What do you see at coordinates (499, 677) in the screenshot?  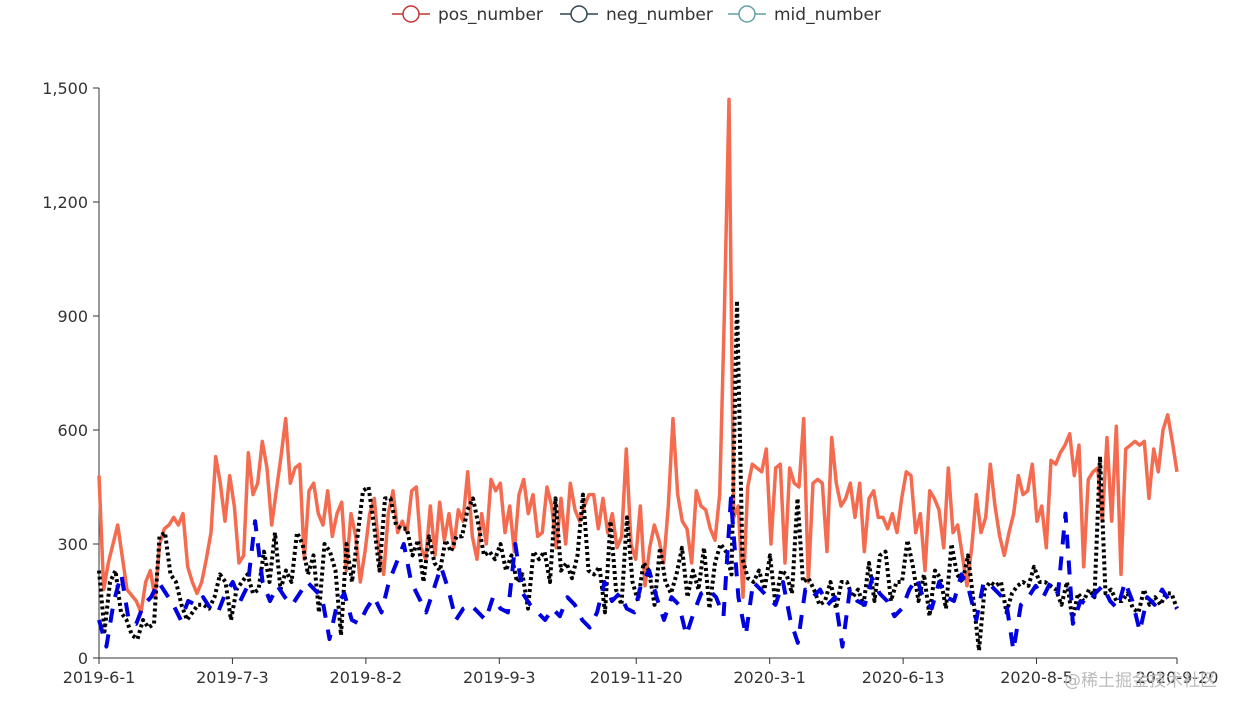 I see `x-tick-label: 2019-9-3` at bounding box center [499, 677].